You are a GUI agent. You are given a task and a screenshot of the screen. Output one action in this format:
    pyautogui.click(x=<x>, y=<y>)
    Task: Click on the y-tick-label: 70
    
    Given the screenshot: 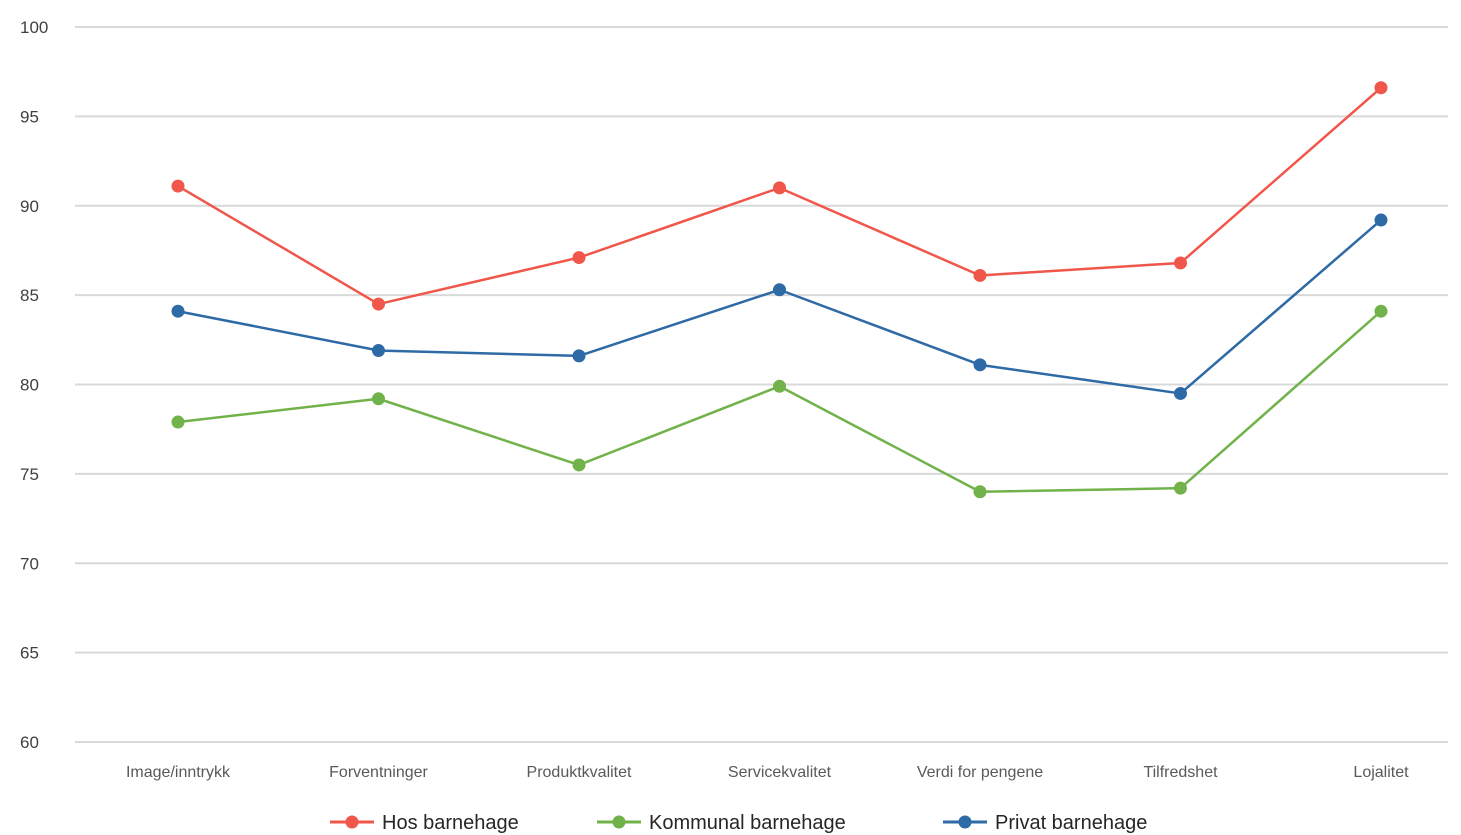 What is the action you would take?
    pyautogui.click(x=29, y=563)
    